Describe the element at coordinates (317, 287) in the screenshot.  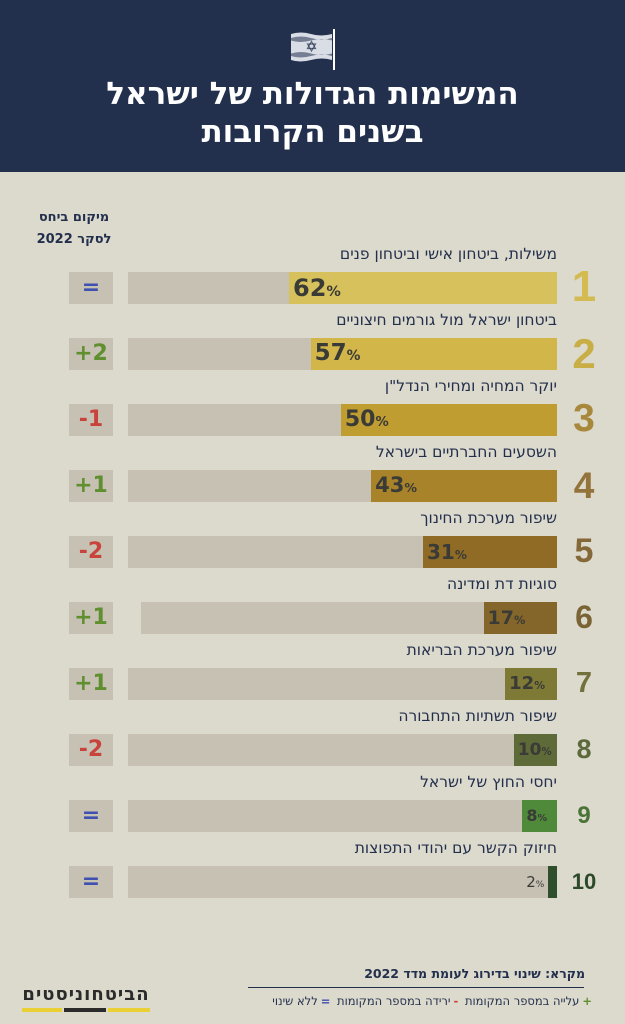
I see `value-label: 62%` at that location.